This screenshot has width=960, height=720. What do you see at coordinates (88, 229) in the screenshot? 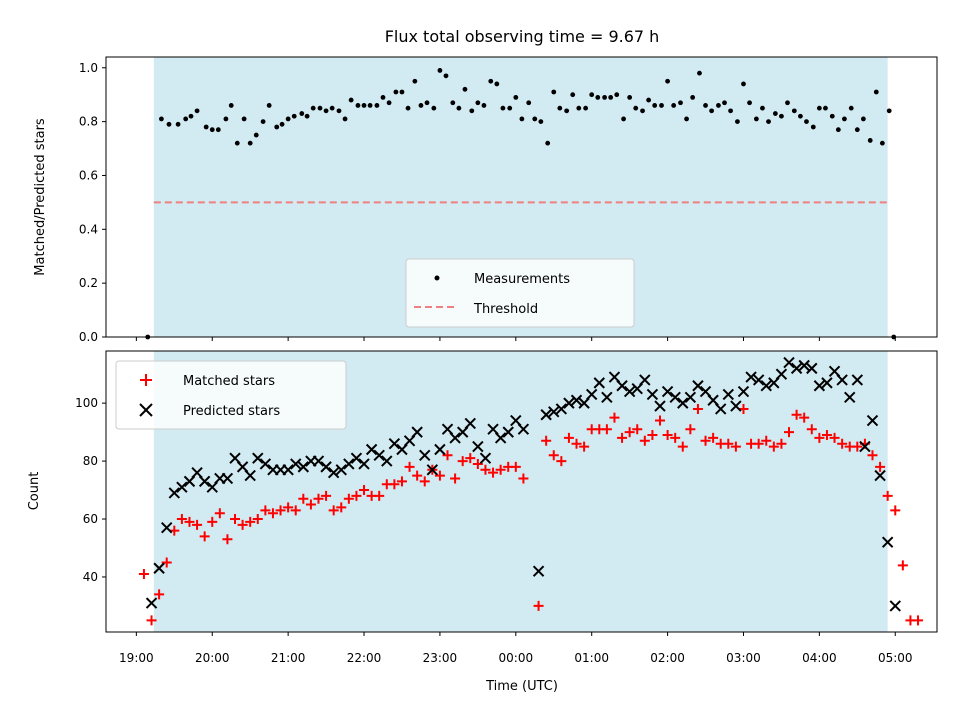
I see `top-y-tick-label: 0.4` at bounding box center [88, 229].